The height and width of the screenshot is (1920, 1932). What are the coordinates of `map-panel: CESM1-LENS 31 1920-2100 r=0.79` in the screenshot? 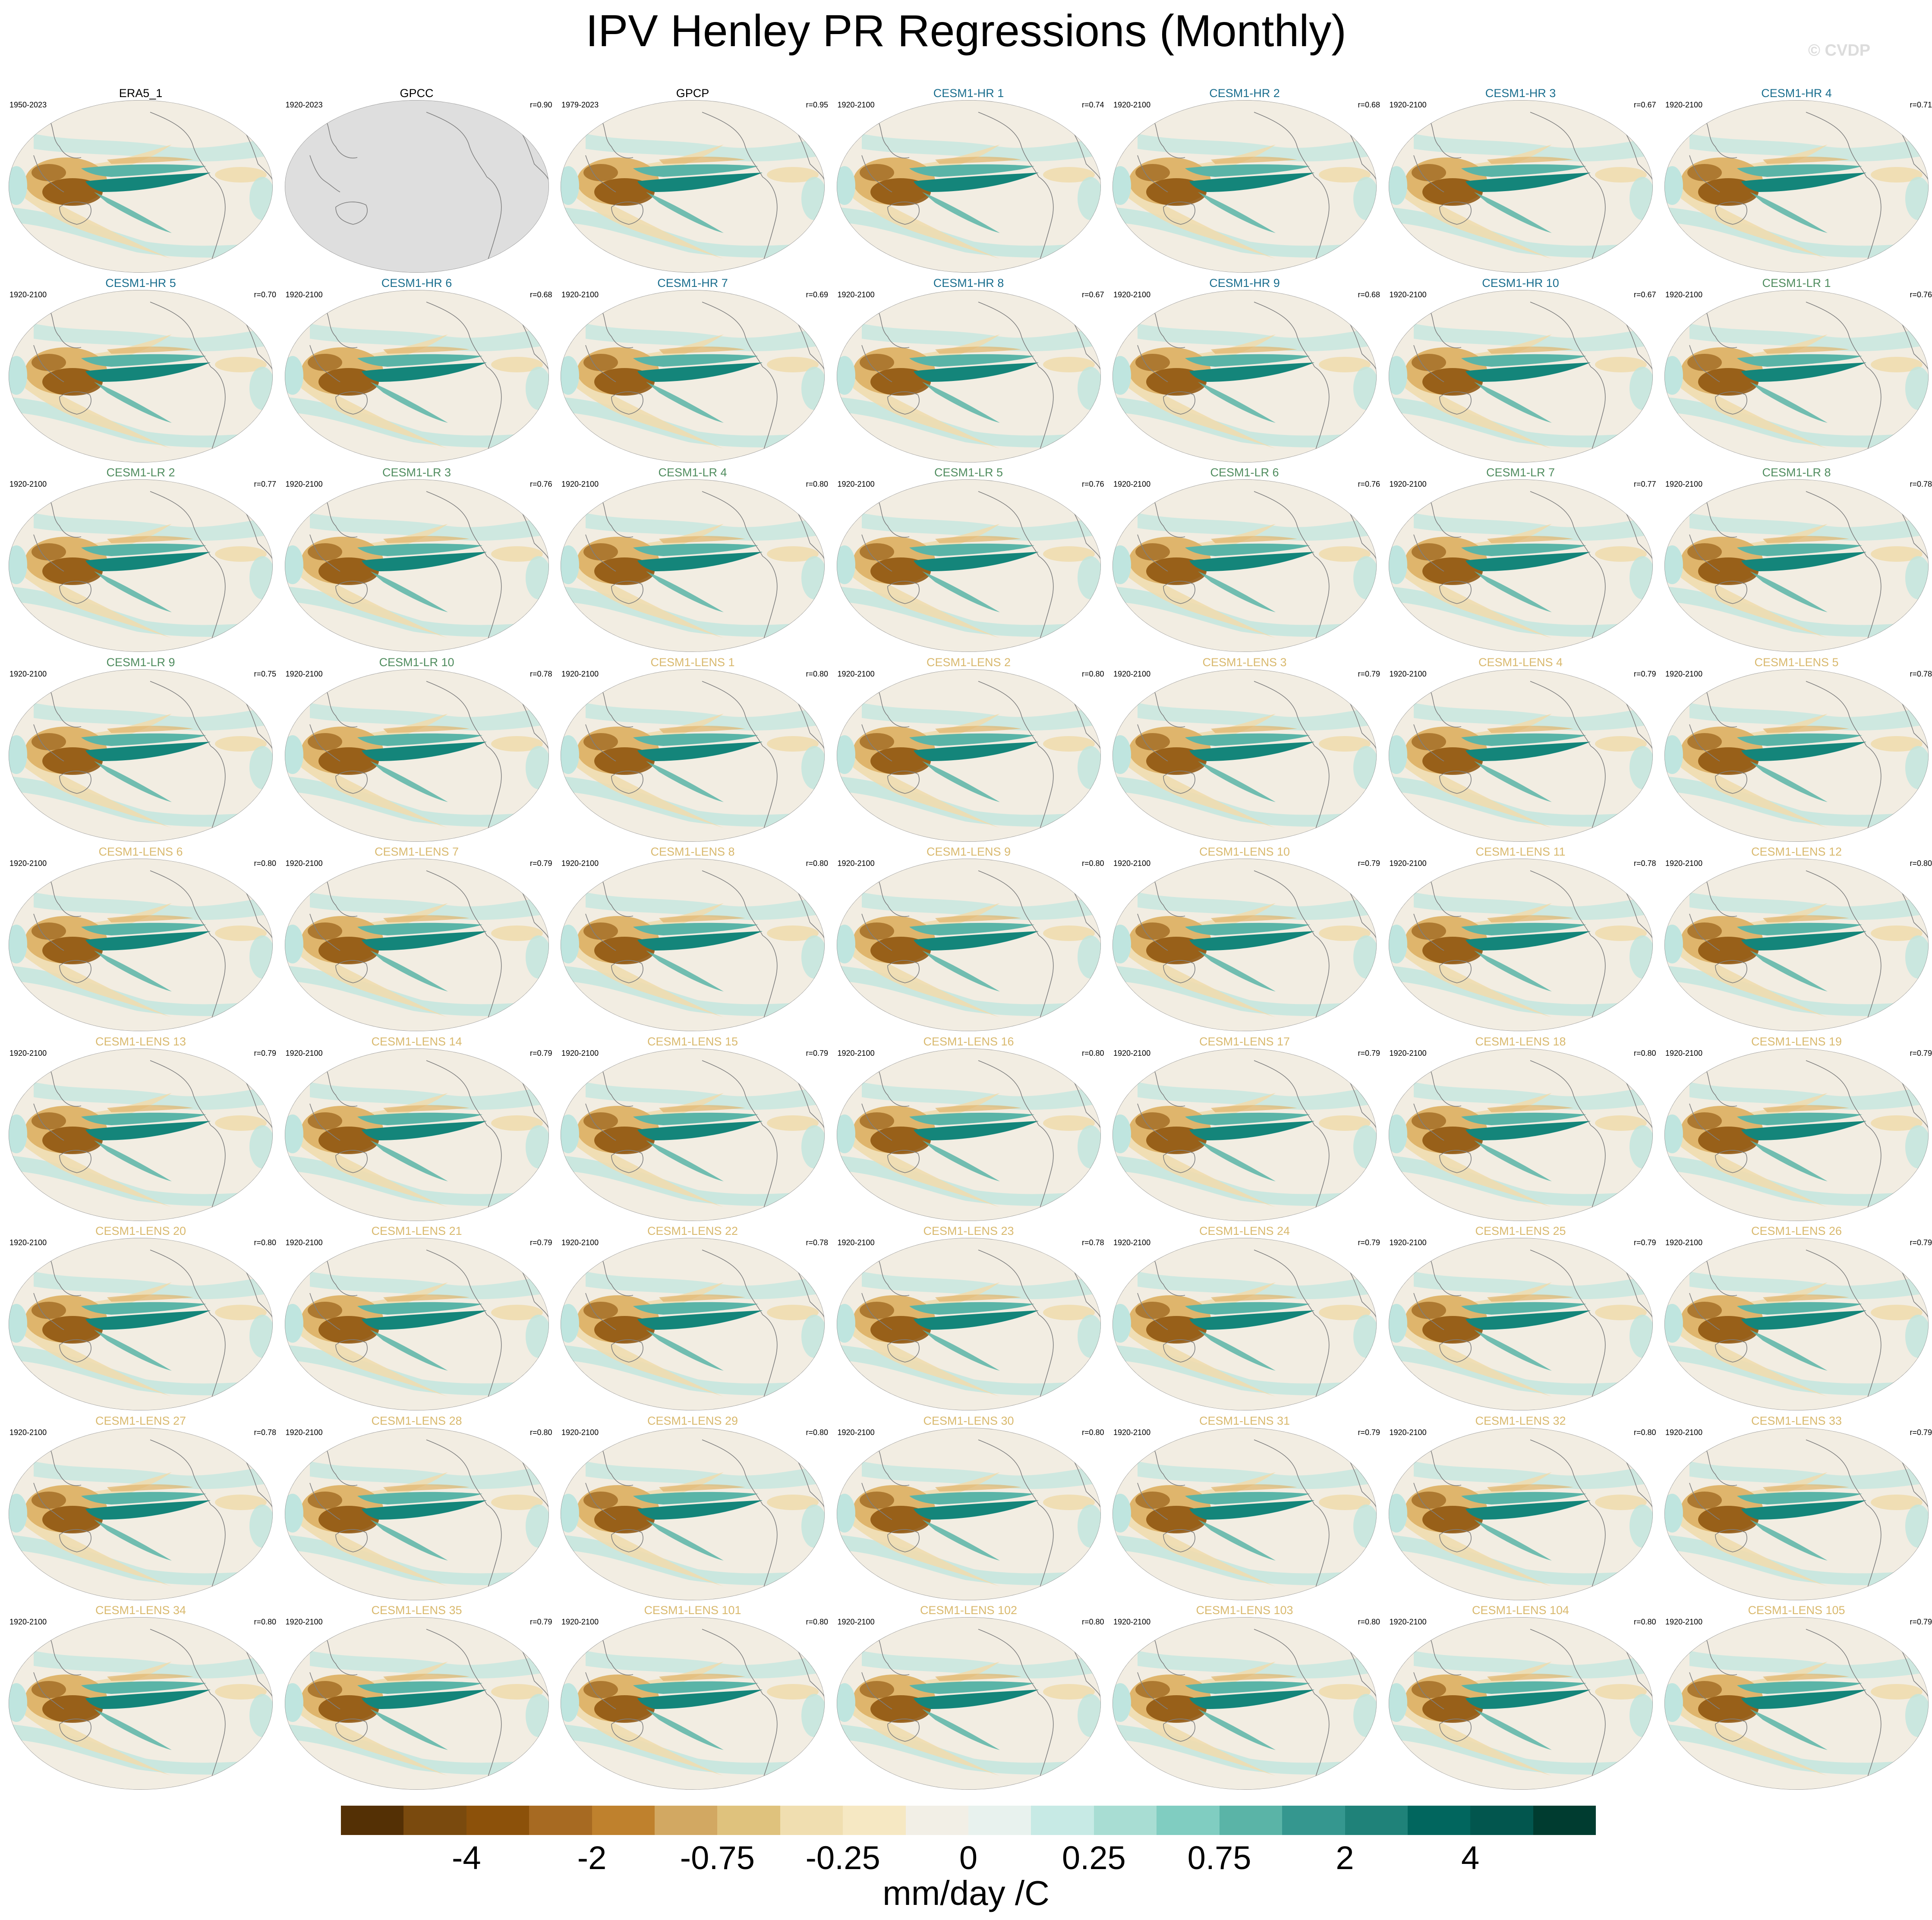 It's located at (1244, 1509).